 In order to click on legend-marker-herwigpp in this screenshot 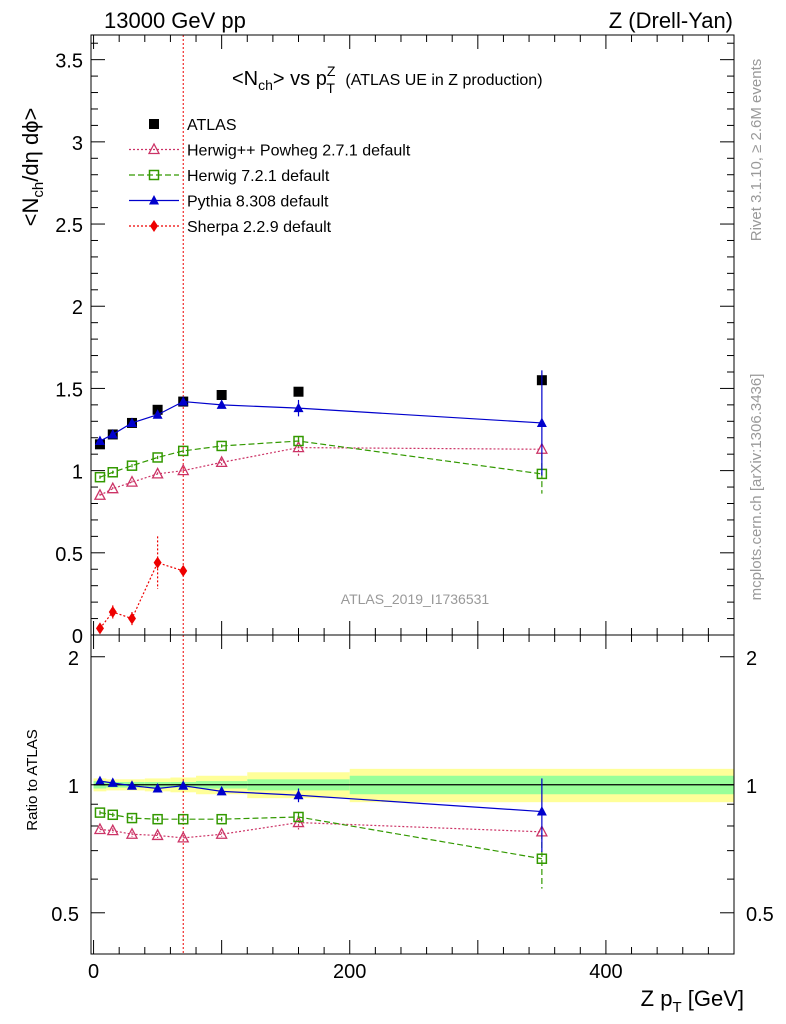, I will do `click(154, 148)`.